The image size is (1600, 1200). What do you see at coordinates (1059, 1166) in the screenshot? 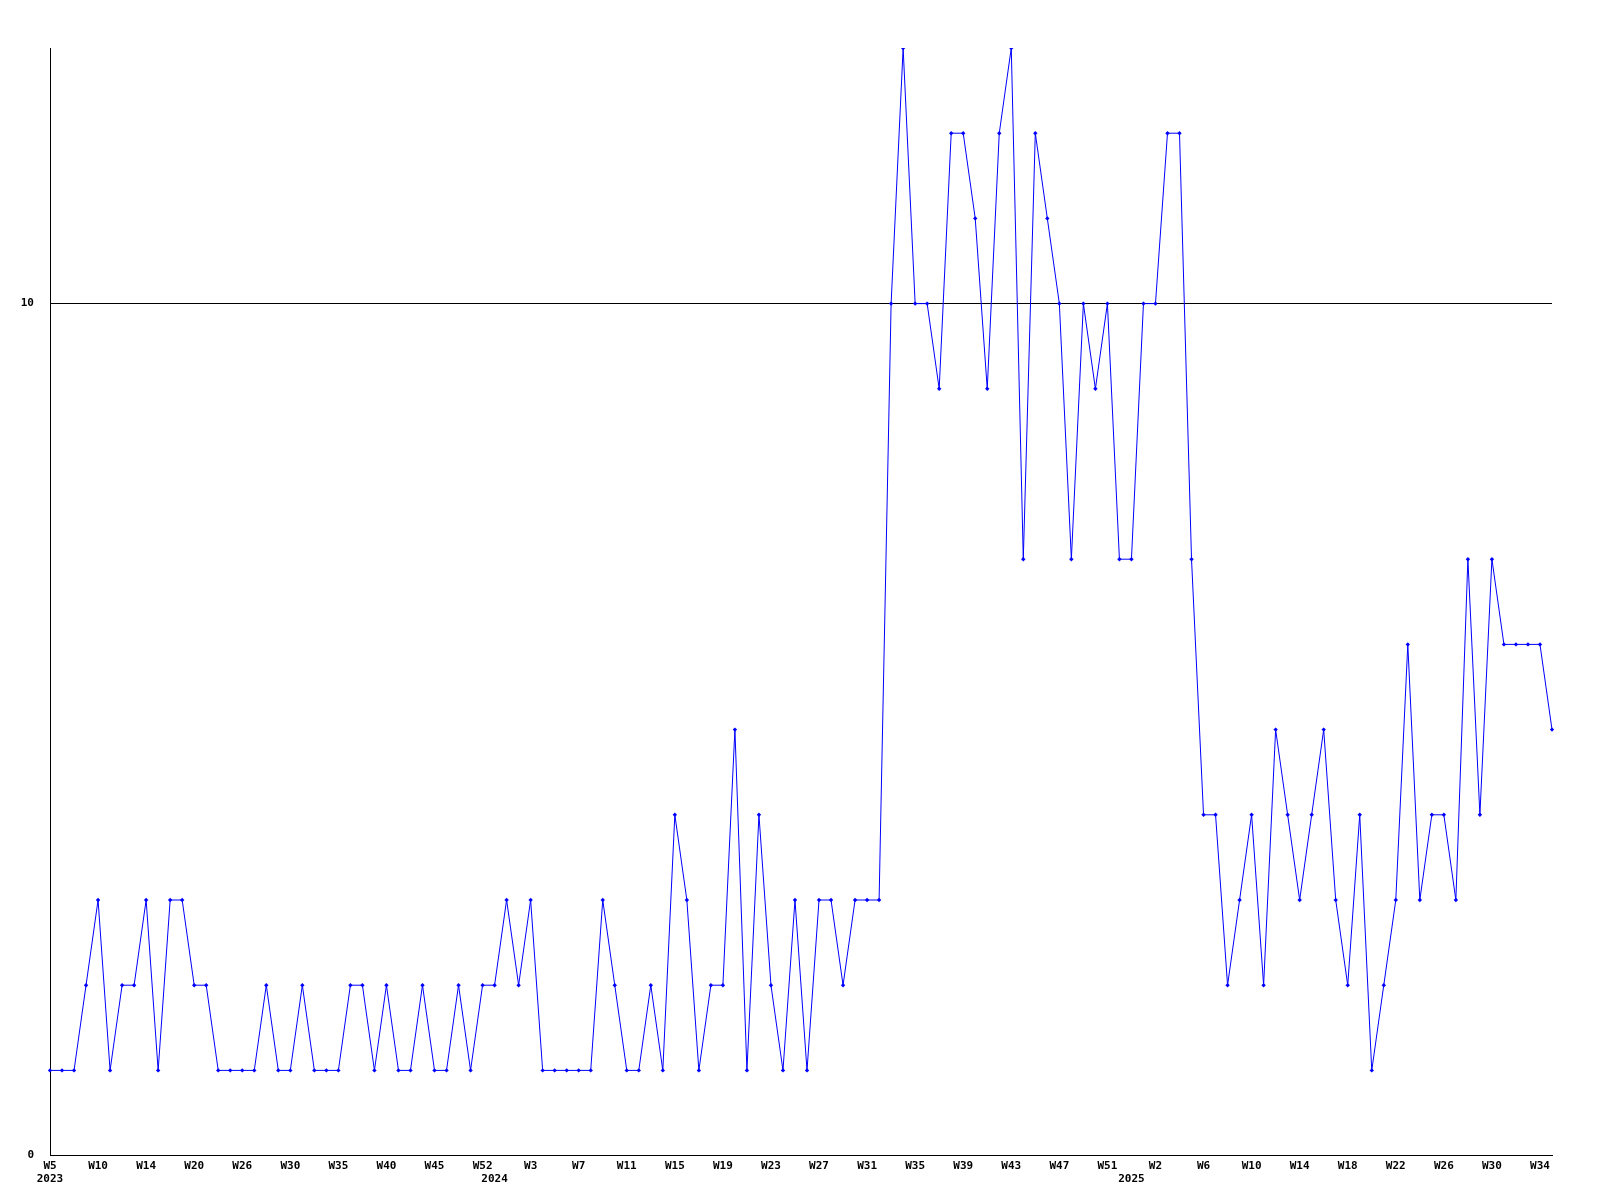
I see `x-tick-label: W47` at bounding box center [1059, 1166].